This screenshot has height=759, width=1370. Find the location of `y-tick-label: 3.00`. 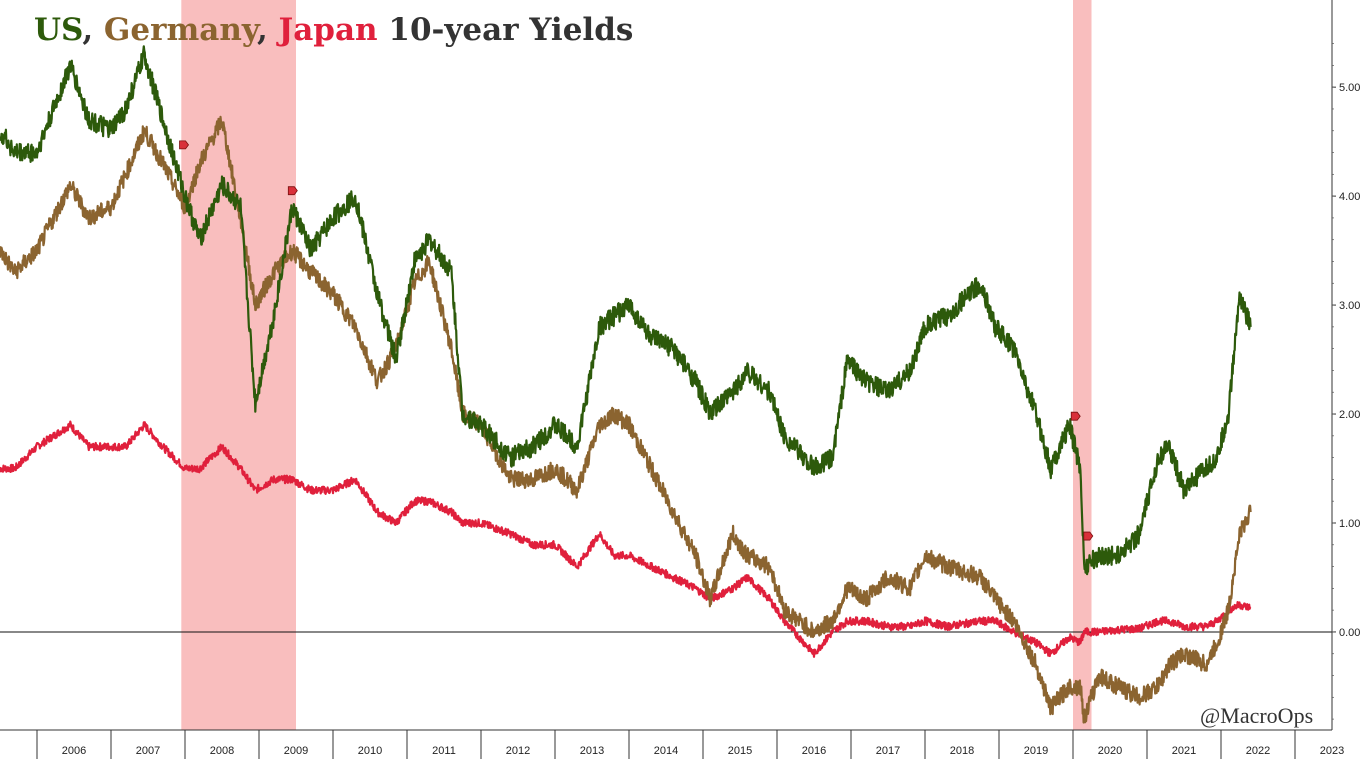

y-tick-label: 3.00 is located at coordinates (1349, 306).